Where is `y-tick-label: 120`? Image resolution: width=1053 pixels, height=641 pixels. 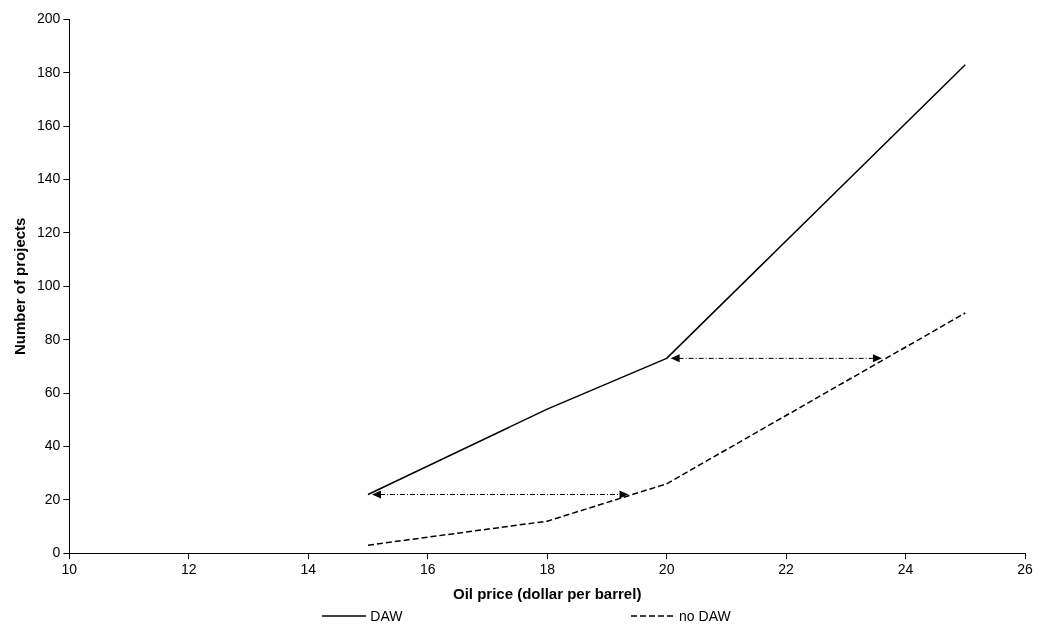 y-tick-label: 120 is located at coordinates (49, 231).